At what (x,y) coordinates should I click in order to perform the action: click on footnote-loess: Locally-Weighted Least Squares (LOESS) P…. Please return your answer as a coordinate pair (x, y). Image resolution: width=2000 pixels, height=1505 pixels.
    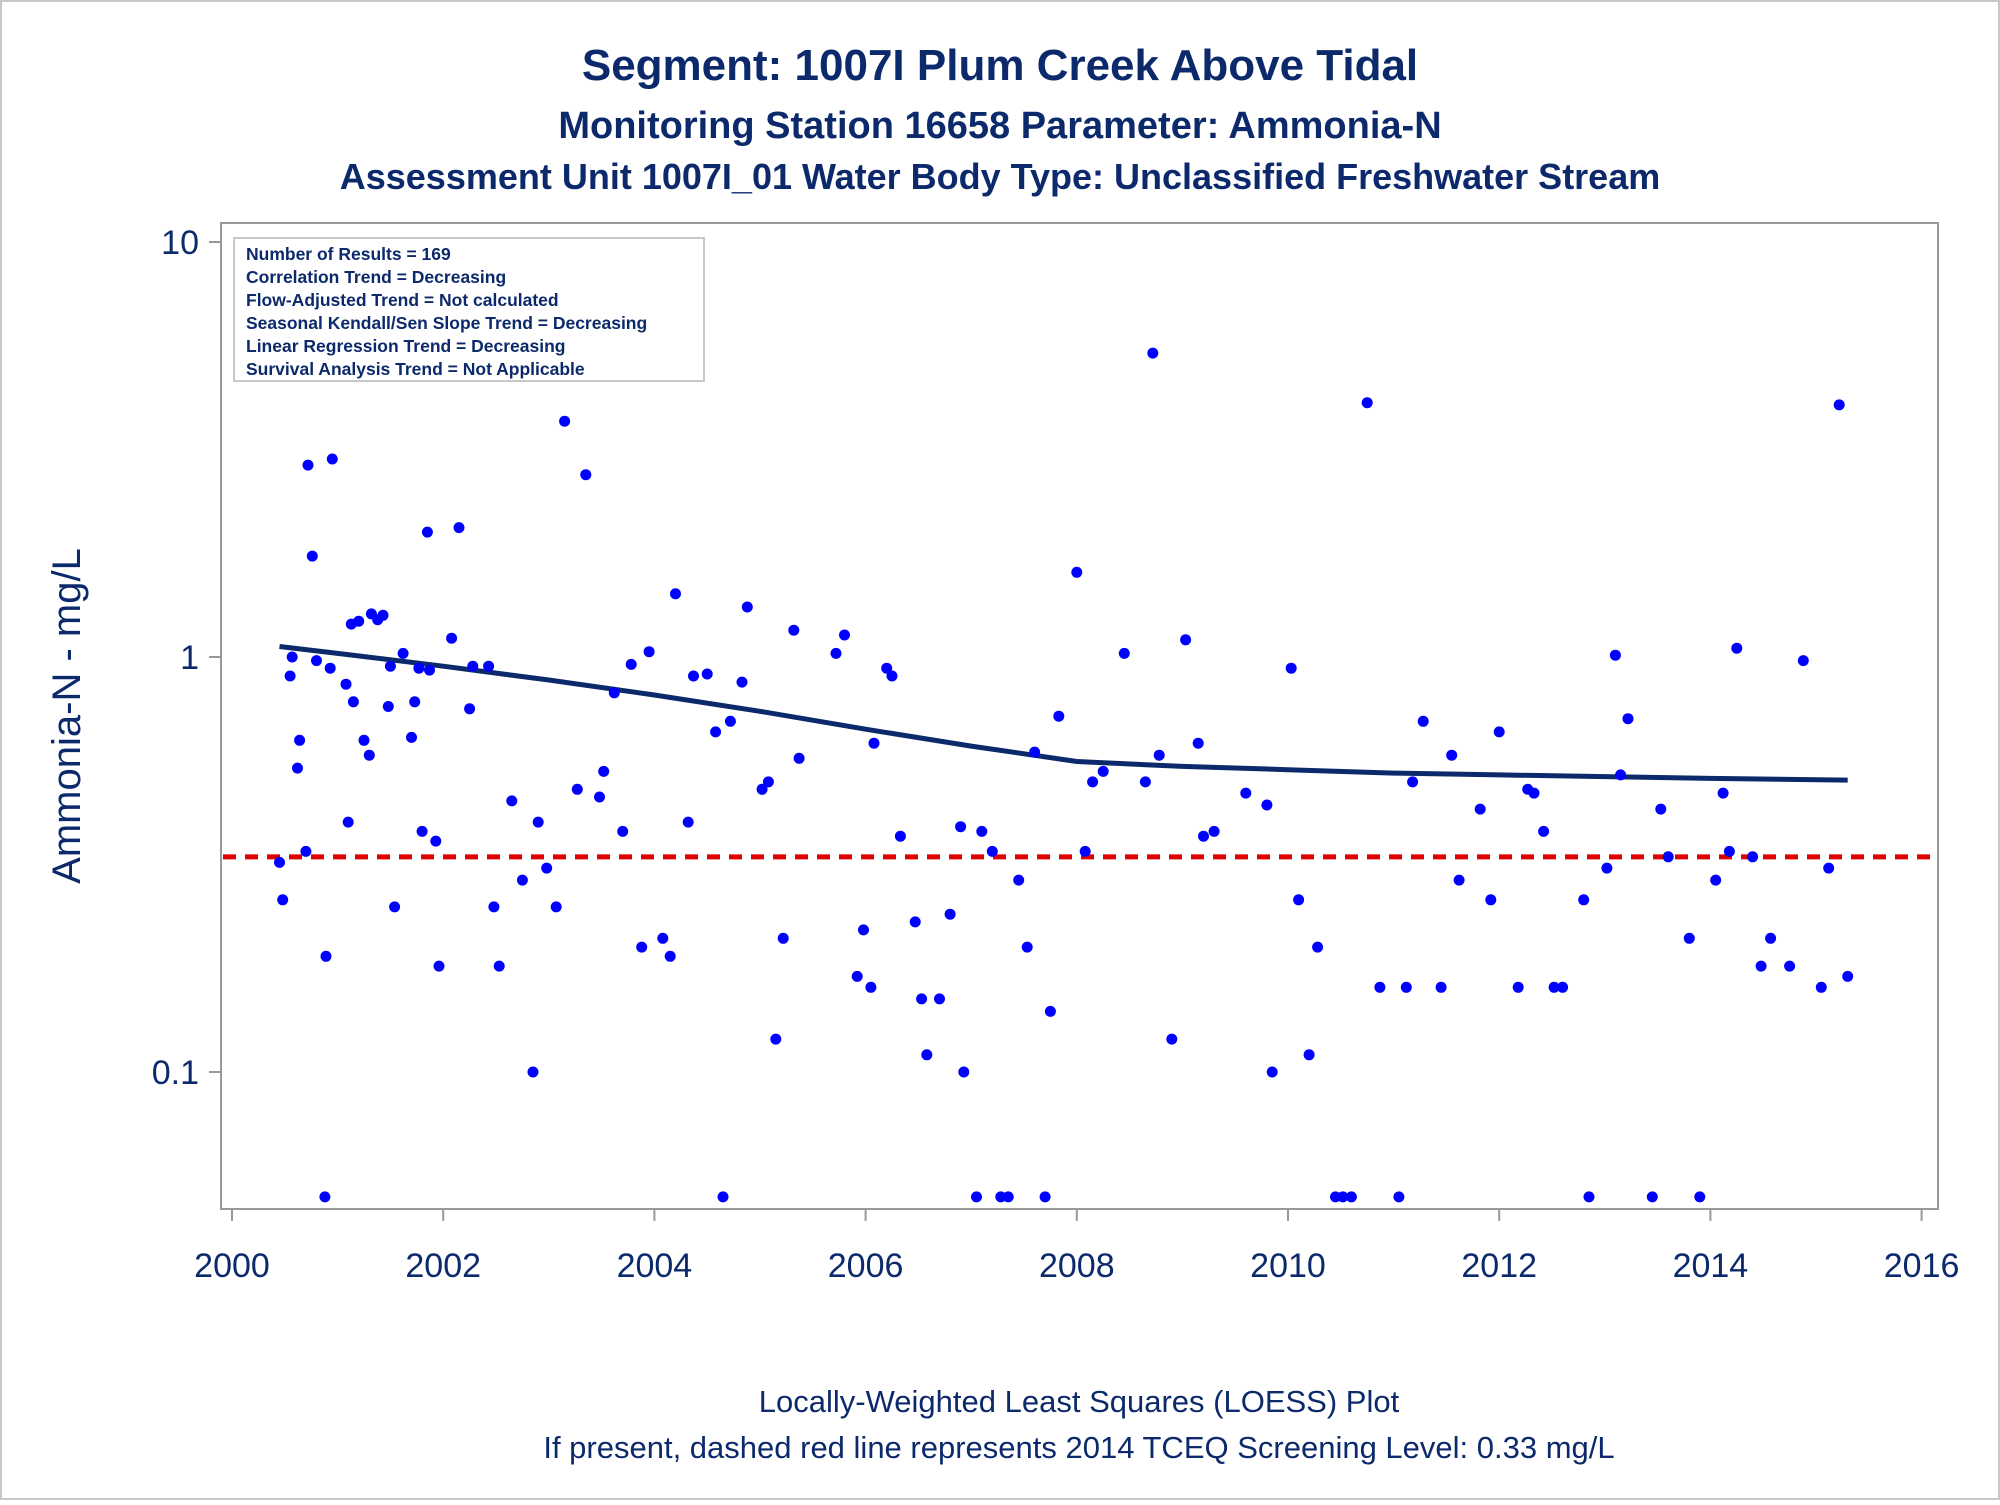
    Looking at the image, I should click on (1079, 1401).